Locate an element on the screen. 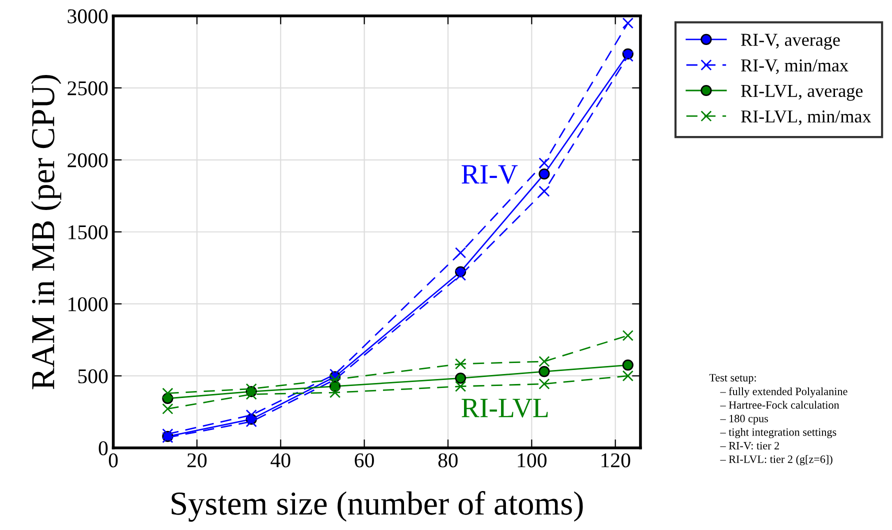 This screenshot has width=892, height=530. y-axis-title: RAM in MB (per CPU) is located at coordinates (46, 232).